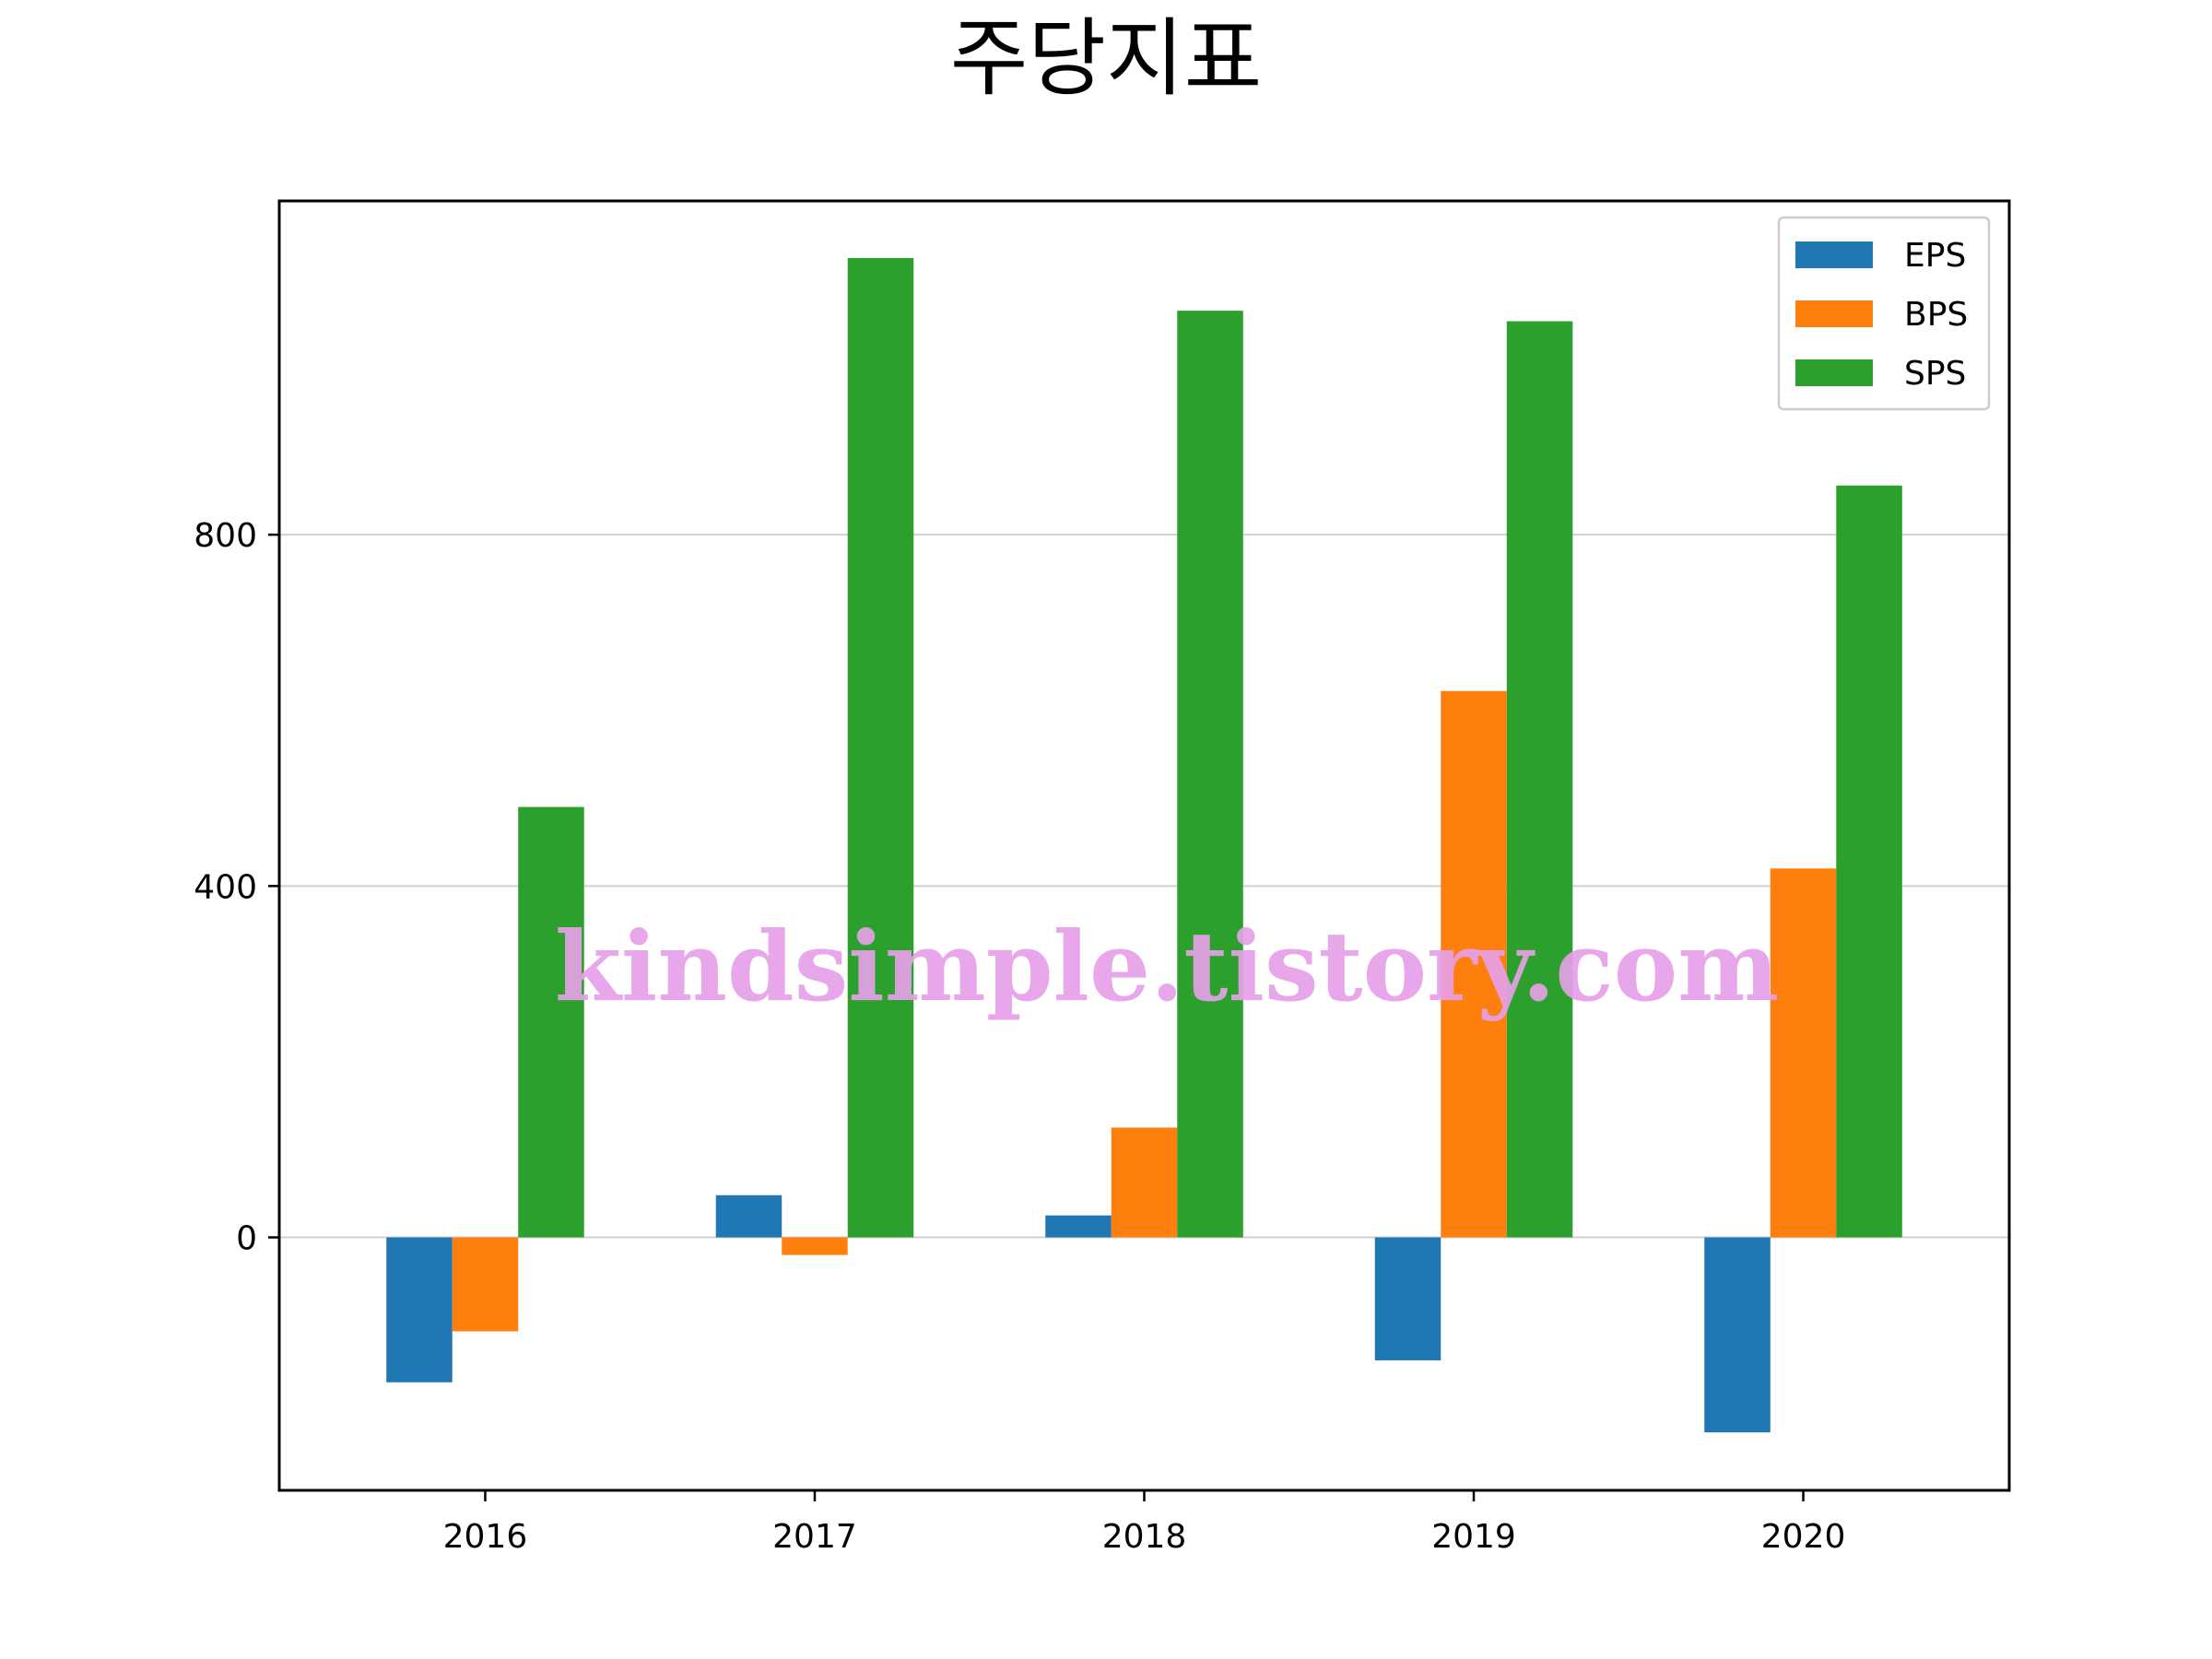 The width and height of the screenshot is (2212, 1659). What do you see at coordinates (485, 1284) in the screenshot?
I see `bar-bps-2016` at bounding box center [485, 1284].